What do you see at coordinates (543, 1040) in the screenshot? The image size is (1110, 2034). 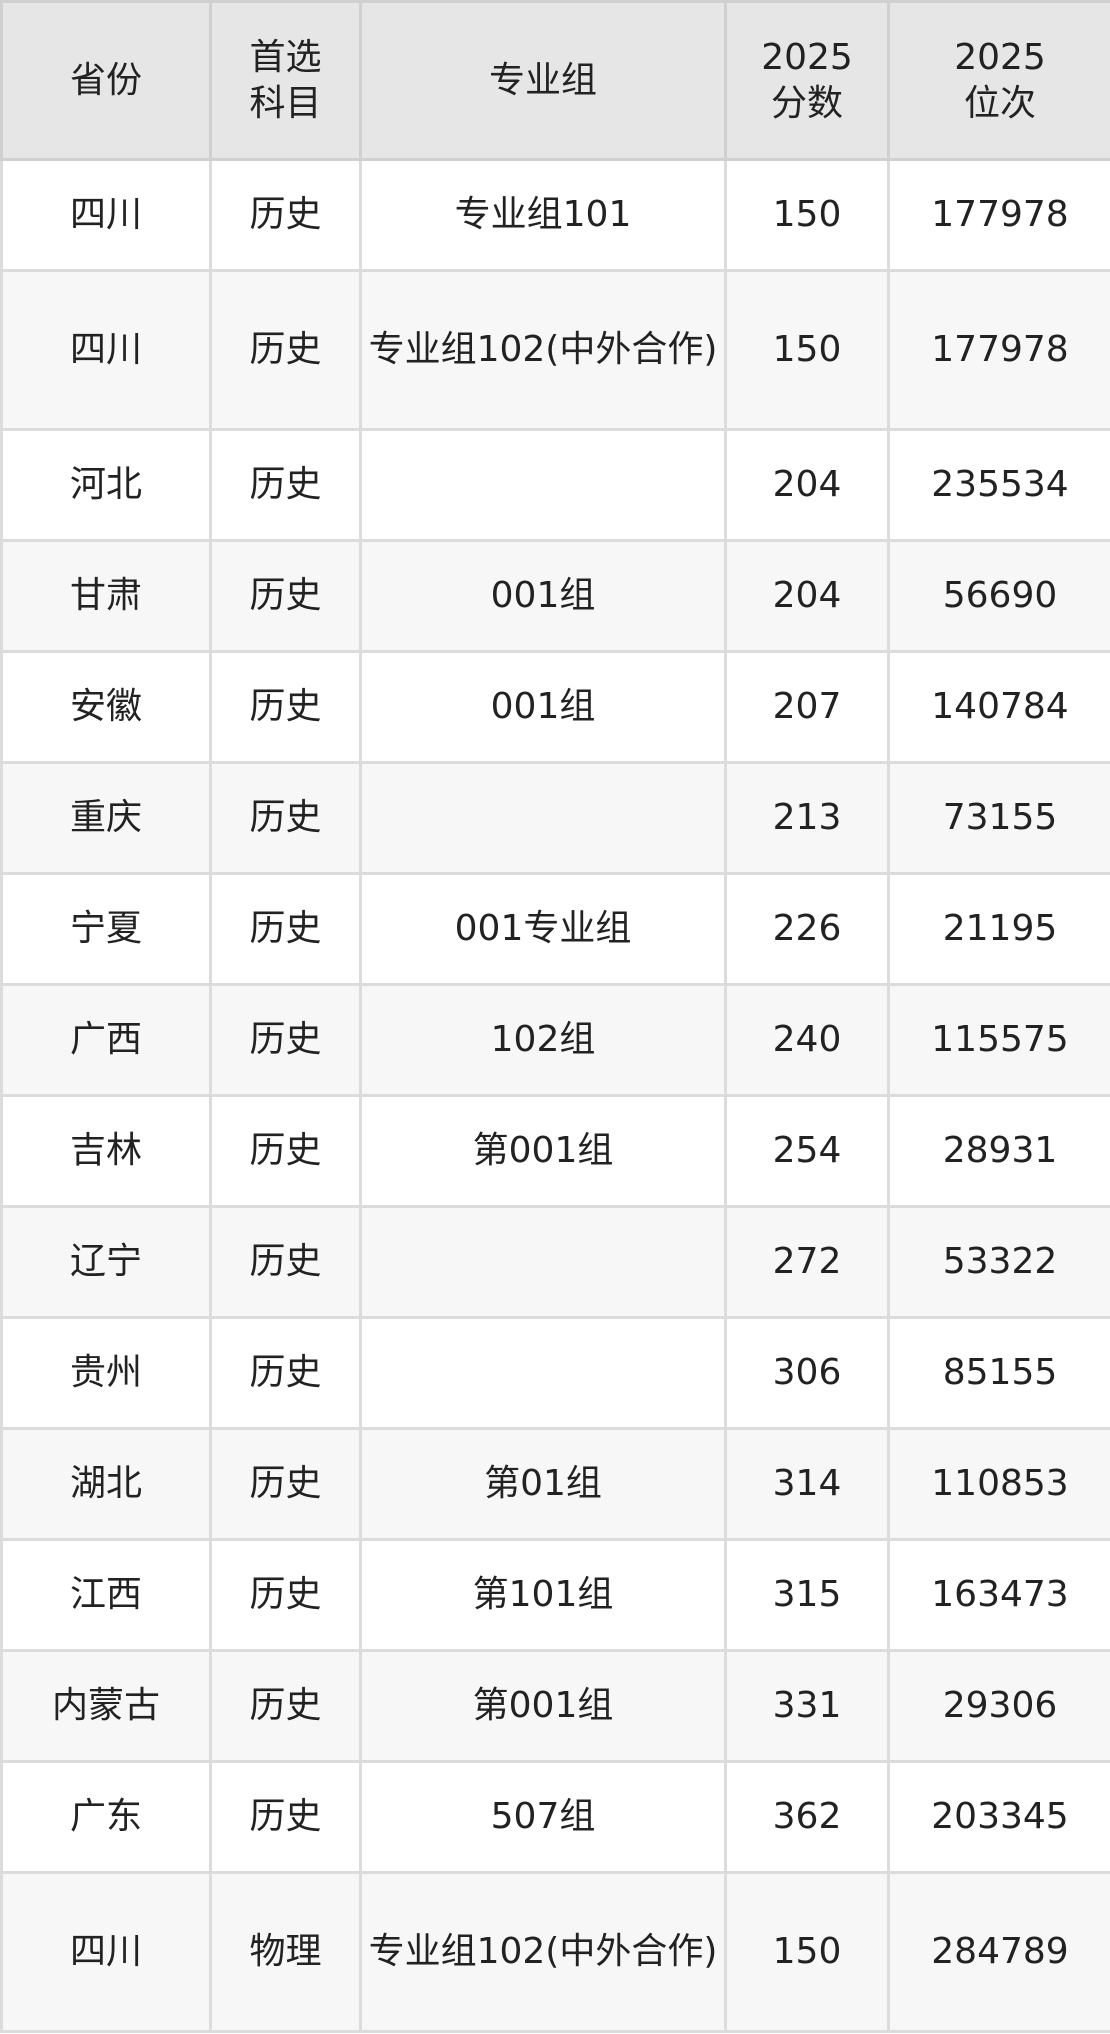 I see `cell-group: 102组` at bounding box center [543, 1040].